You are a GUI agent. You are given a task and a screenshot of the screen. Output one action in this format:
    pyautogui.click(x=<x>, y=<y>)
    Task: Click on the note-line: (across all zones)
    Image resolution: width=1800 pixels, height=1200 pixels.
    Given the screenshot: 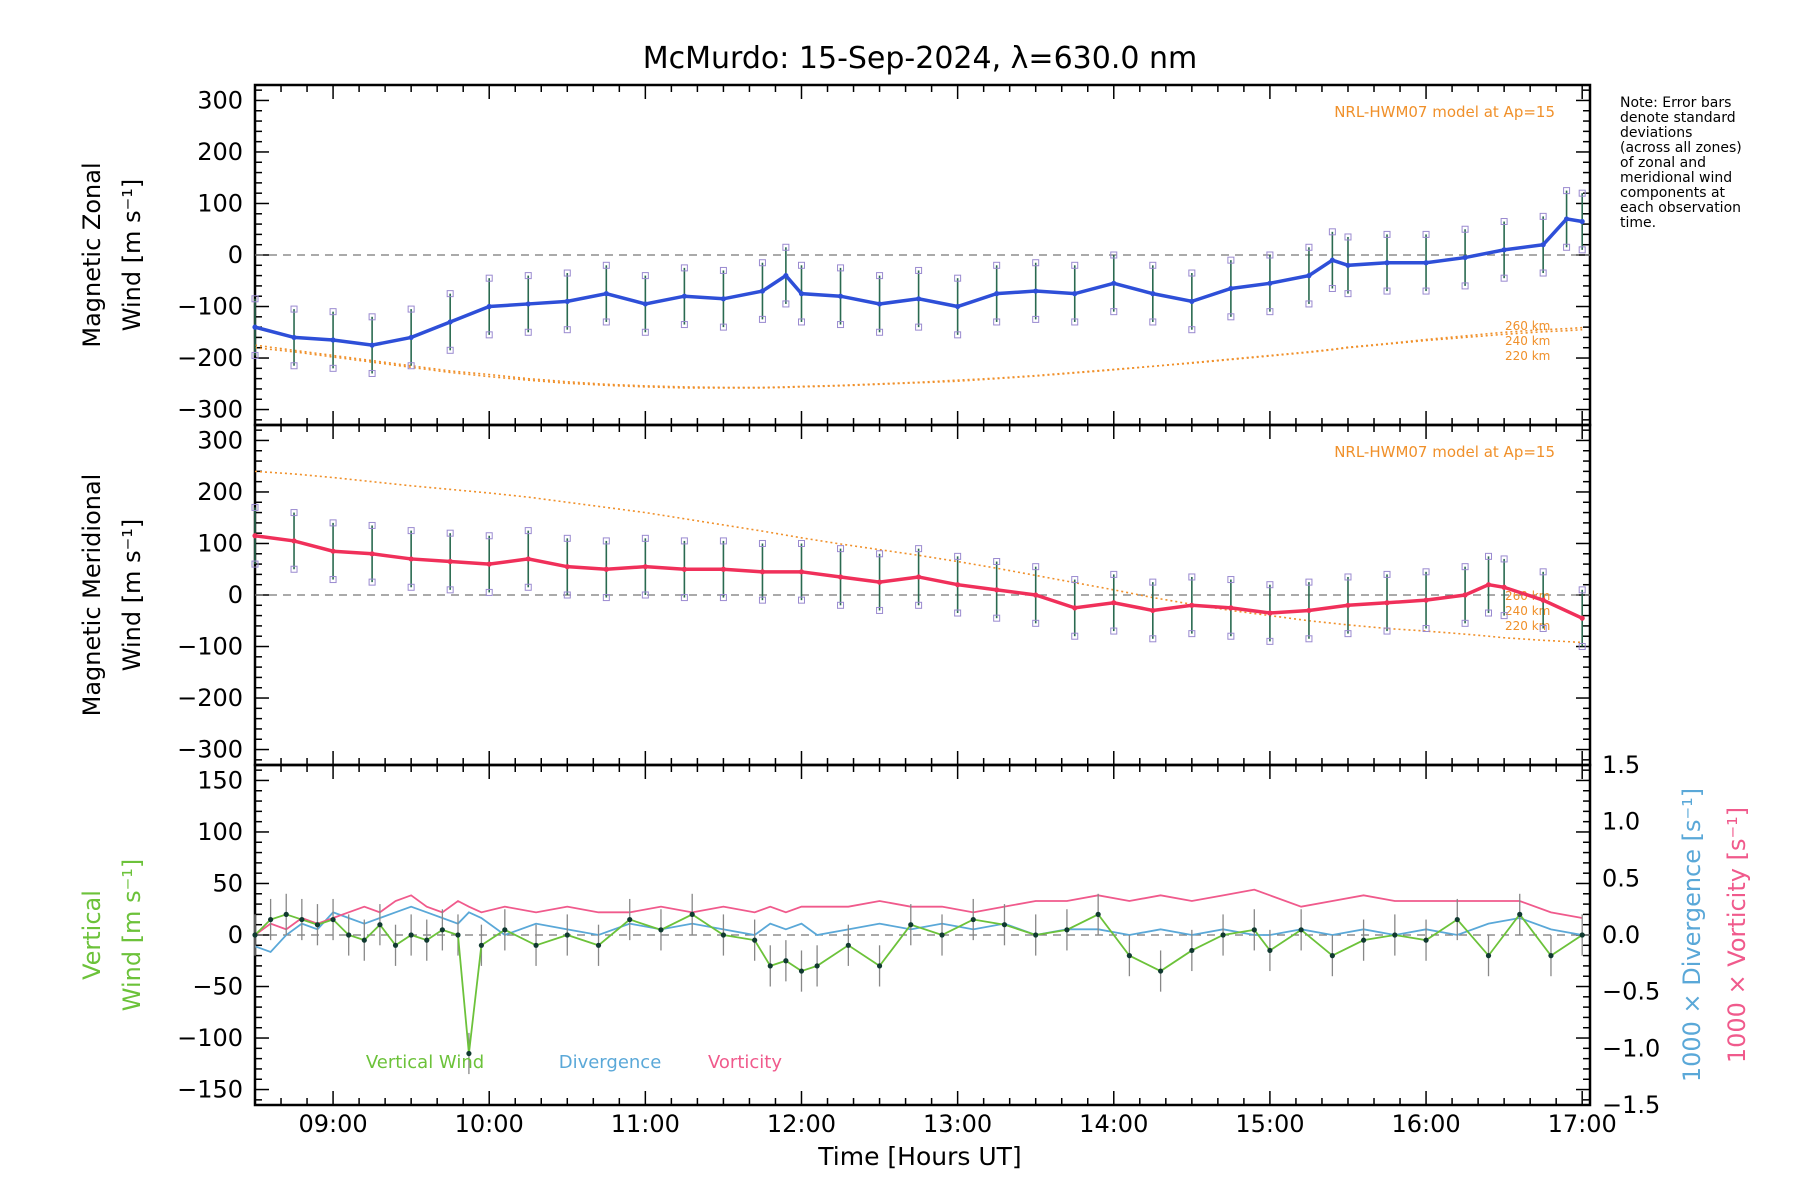 What is the action you would take?
    pyautogui.click(x=1681, y=148)
    